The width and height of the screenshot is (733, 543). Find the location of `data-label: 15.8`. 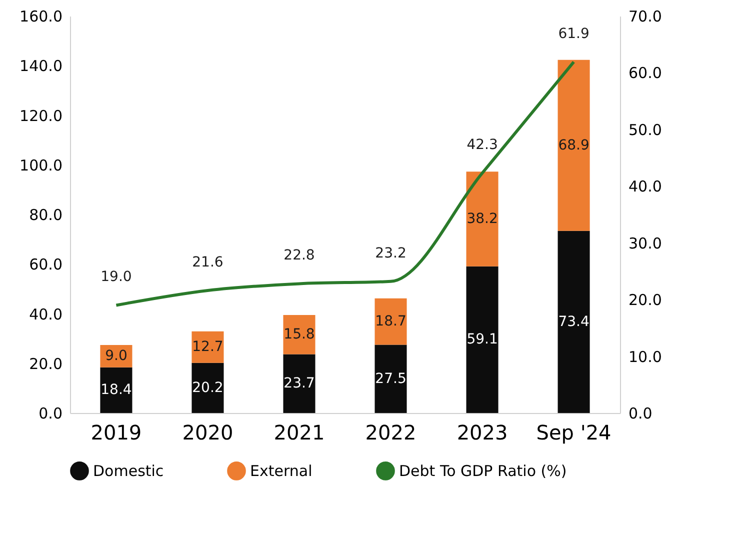

data-label: 15.8 is located at coordinates (299, 334).